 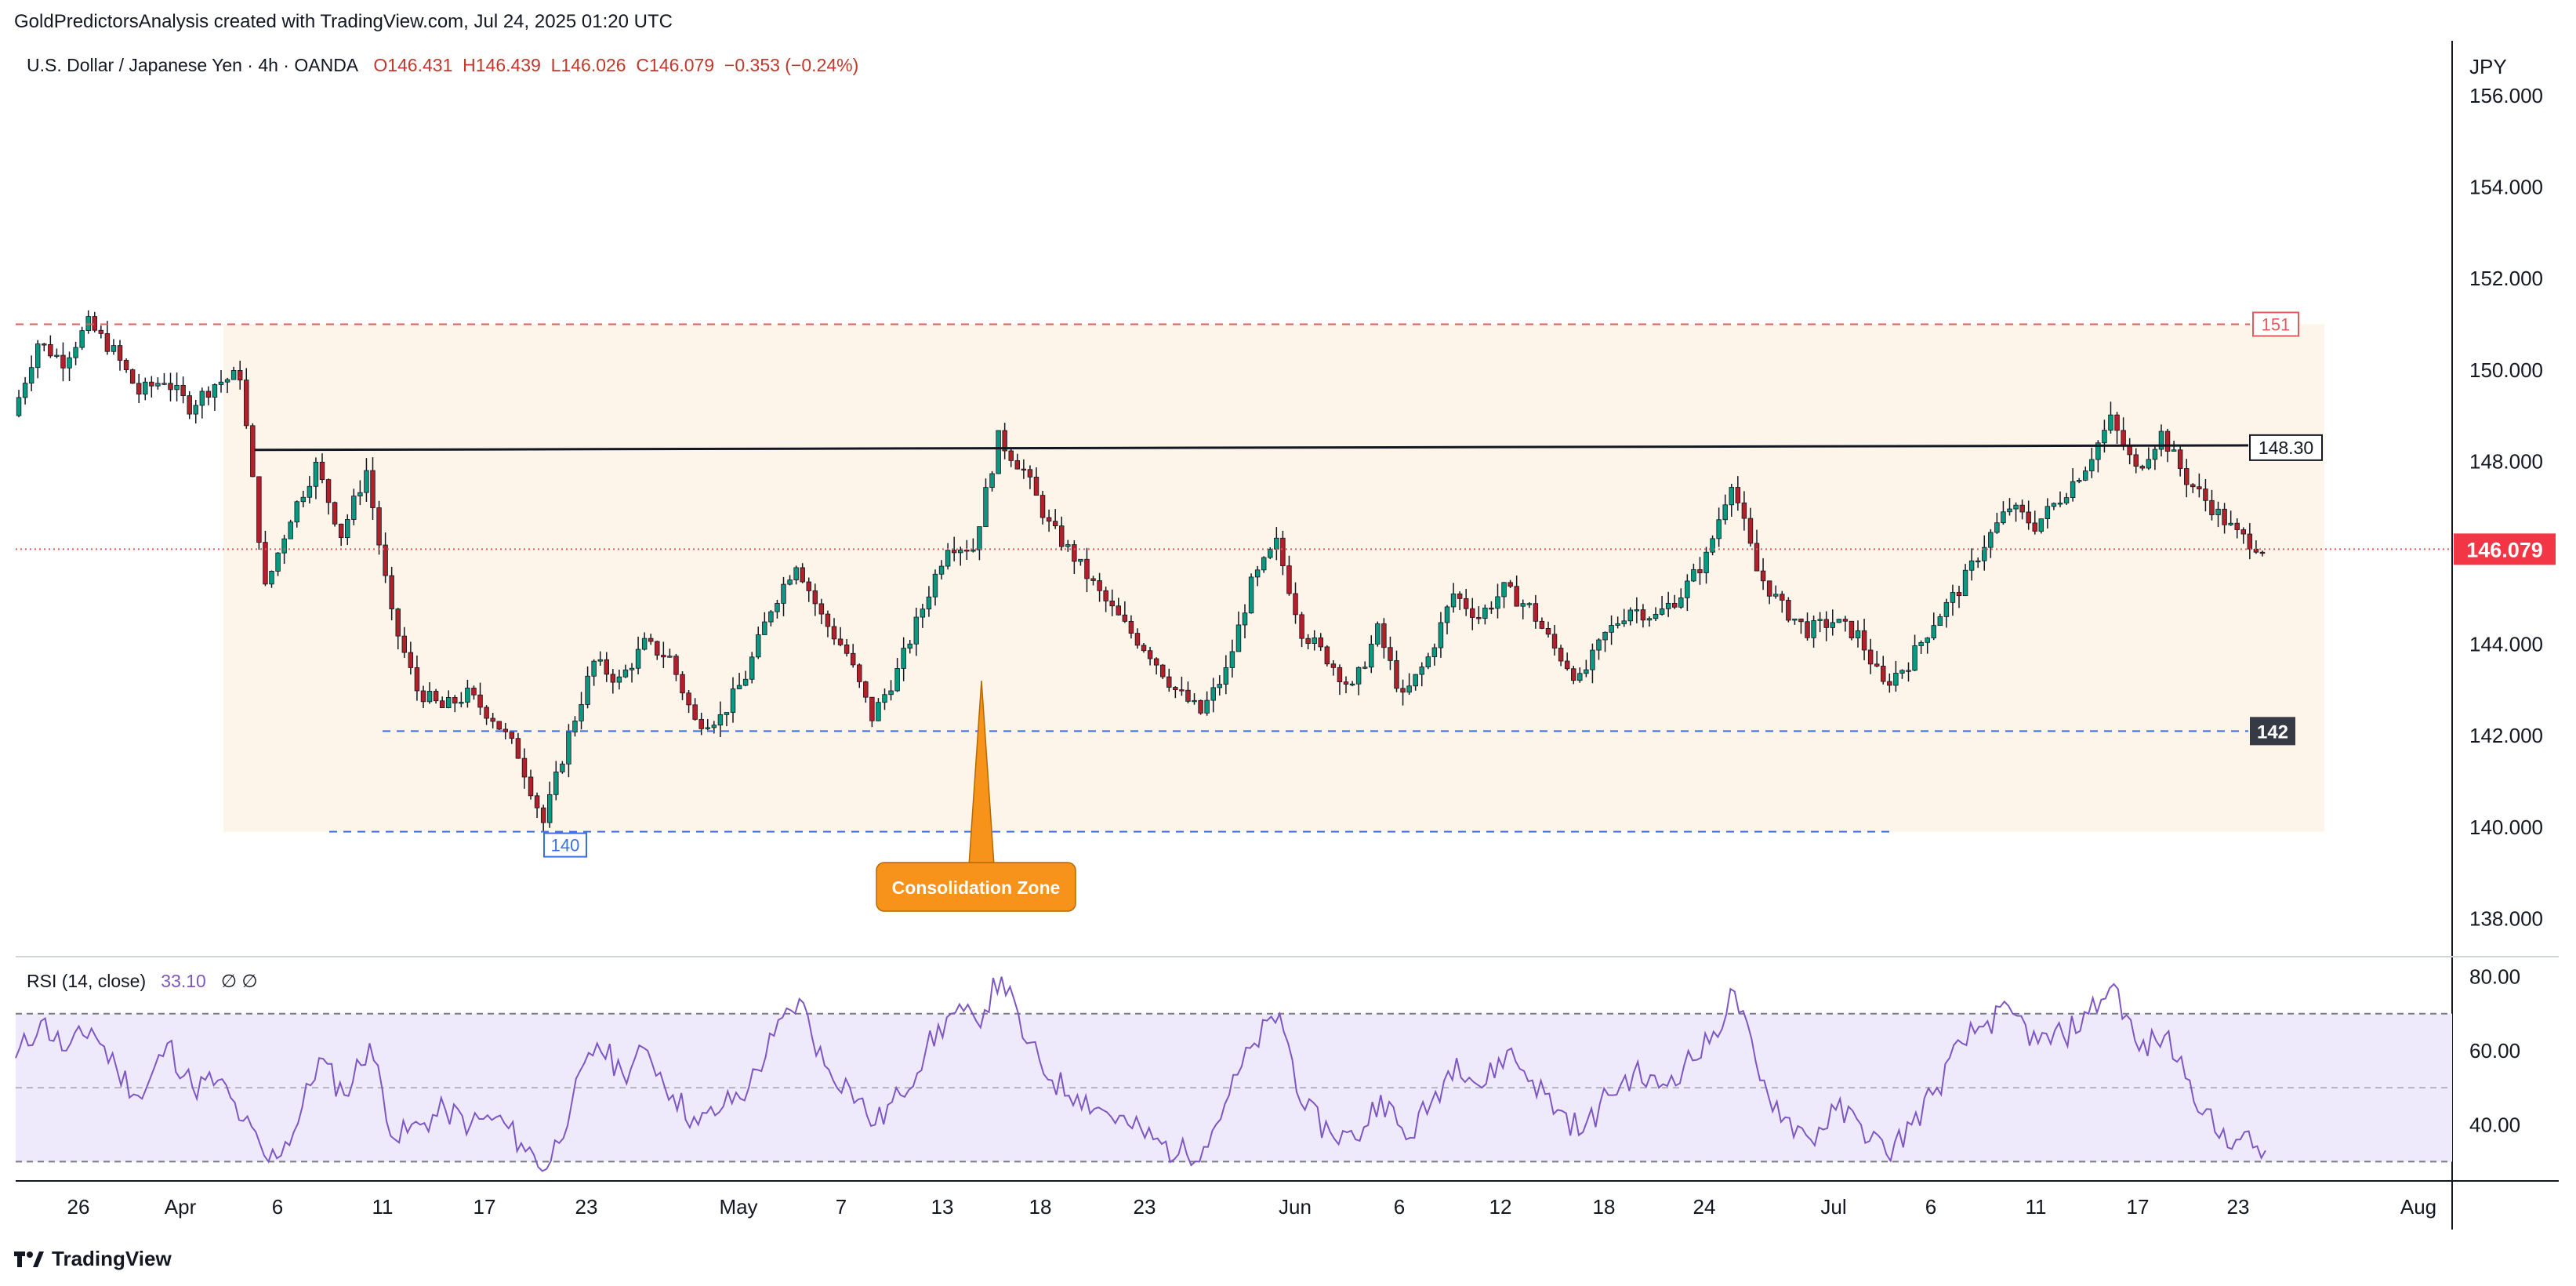 I want to click on symbol-name: U.S. Dollar / Japanese Yen · 4h · OANDA, so click(x=193, y=65).